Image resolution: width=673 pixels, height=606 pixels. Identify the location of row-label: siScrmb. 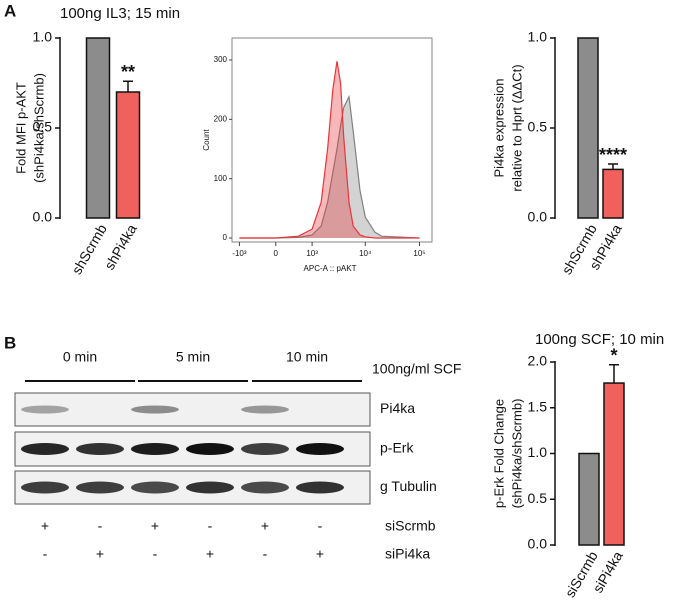
(410, 526).